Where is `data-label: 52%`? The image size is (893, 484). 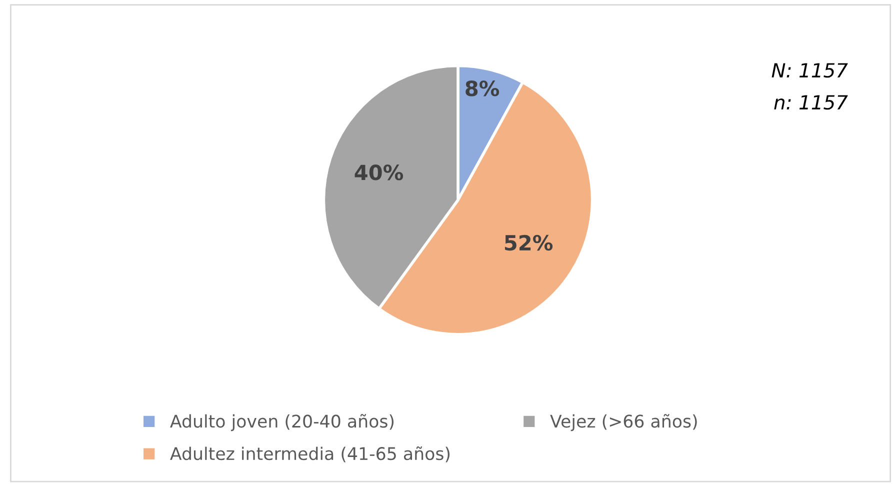
data-label: 52% is located at coordinates (528, 242).